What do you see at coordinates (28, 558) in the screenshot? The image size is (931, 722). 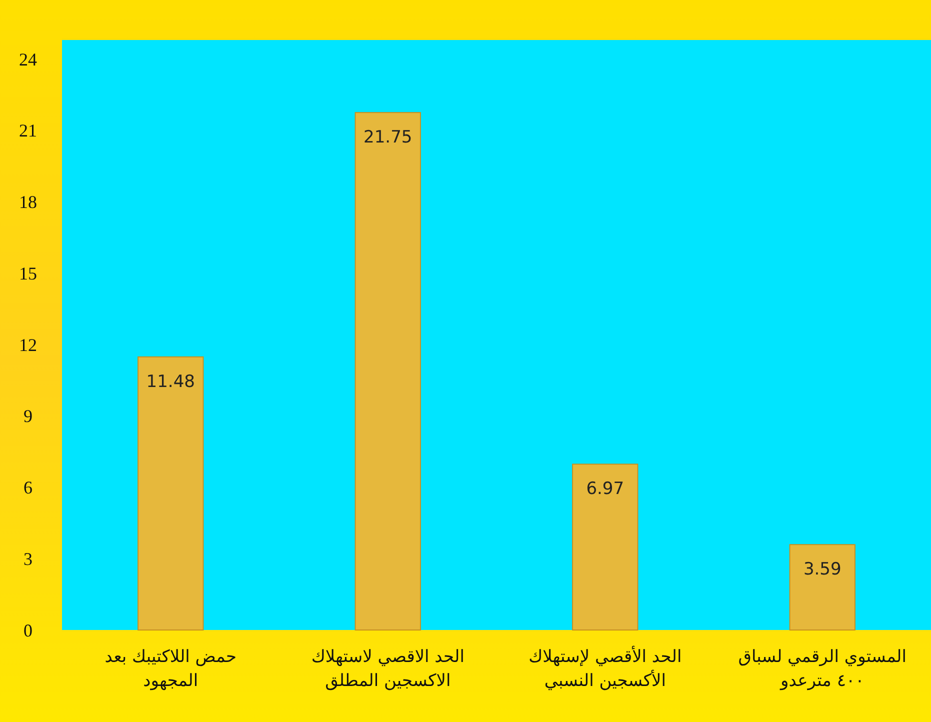 I see `y-tick-label: 3` at bounding box center [28, 558].